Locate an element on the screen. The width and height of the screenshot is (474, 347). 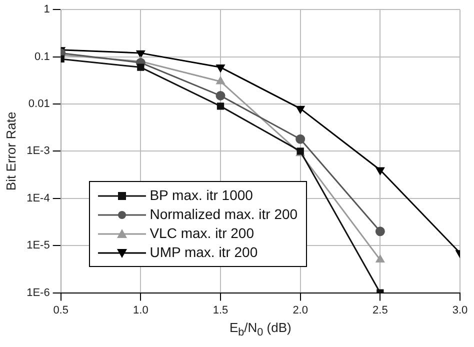
y-tick-label: 1E-6 is located at coordinates (38, 292).